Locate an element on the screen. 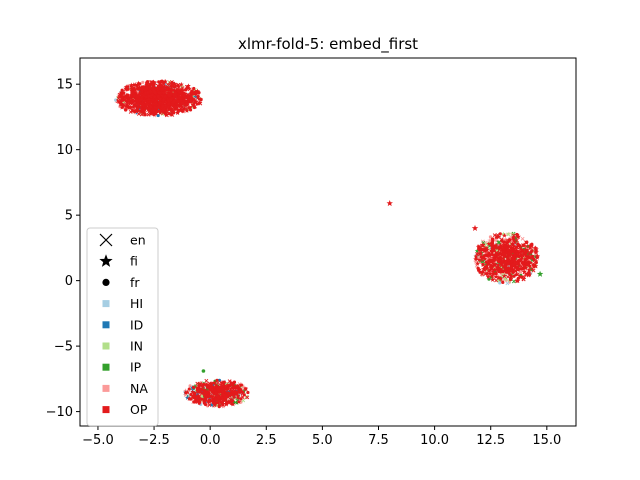 This screenshot has width=640, height=480. chart-title: xlmr-fold-5: embed_first is located at coordinates (328, 44).